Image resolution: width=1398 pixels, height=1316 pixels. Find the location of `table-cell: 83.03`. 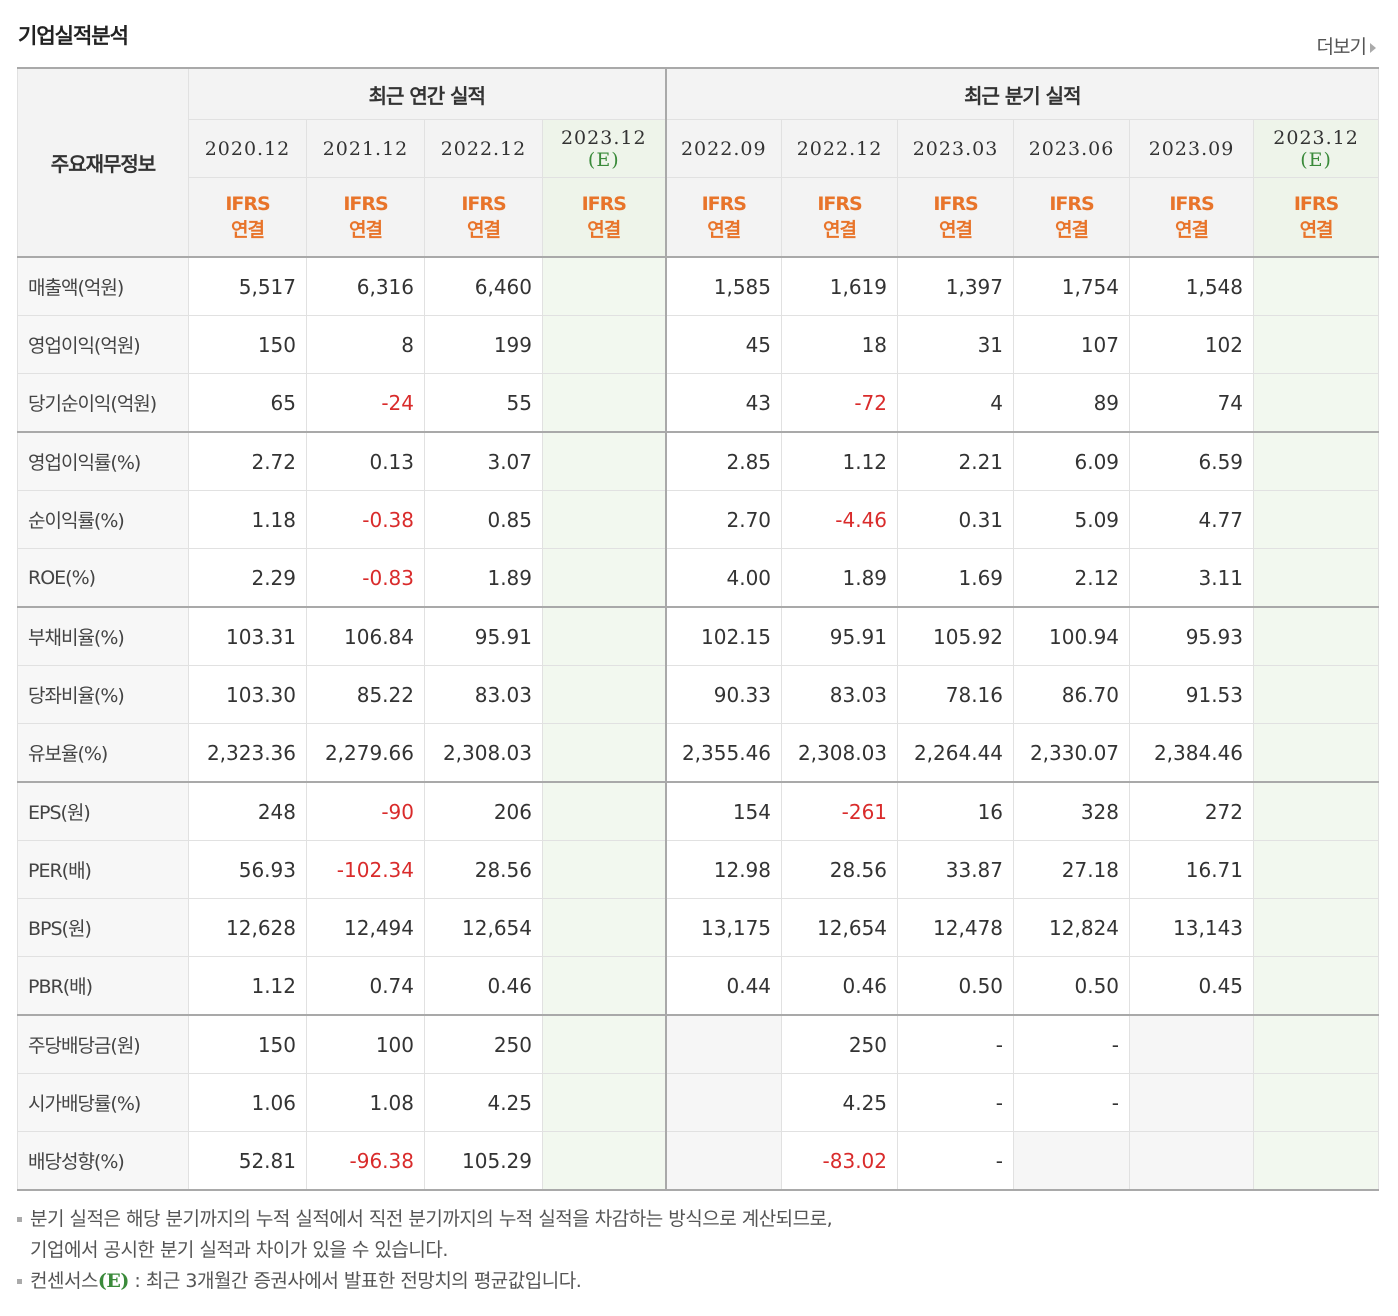

table-cell: 83.03 is located at coordinates (483, 694).